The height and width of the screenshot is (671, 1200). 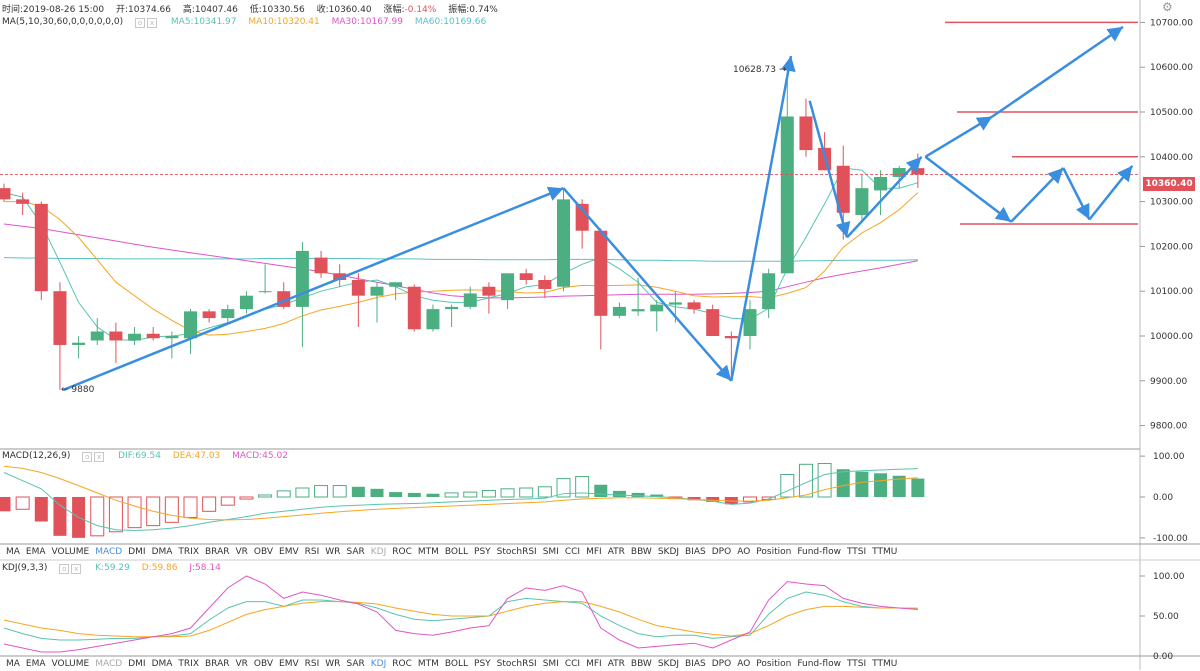 I want to click on d-value: D:59.86, so click(x=159, y=568).